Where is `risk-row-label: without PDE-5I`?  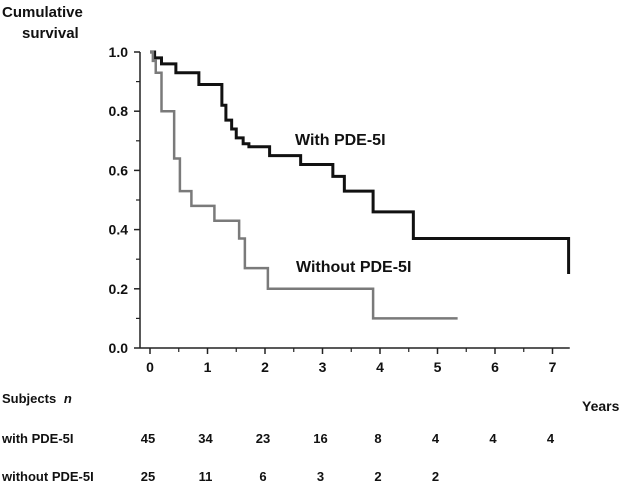
risk-row-label: without PDE-5I is located at coordinates (47, 476).